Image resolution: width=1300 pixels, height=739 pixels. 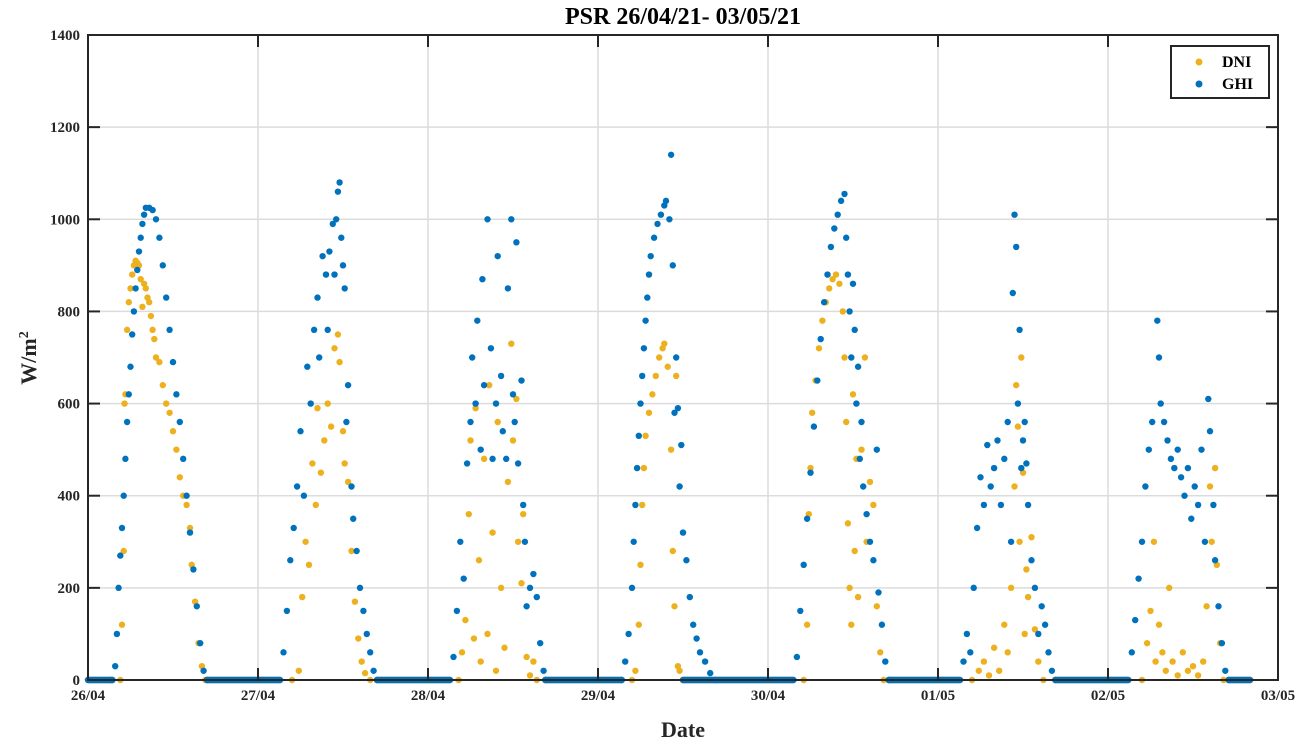 I want to click on x-axis-label: Date, so click(x=683, y=728).